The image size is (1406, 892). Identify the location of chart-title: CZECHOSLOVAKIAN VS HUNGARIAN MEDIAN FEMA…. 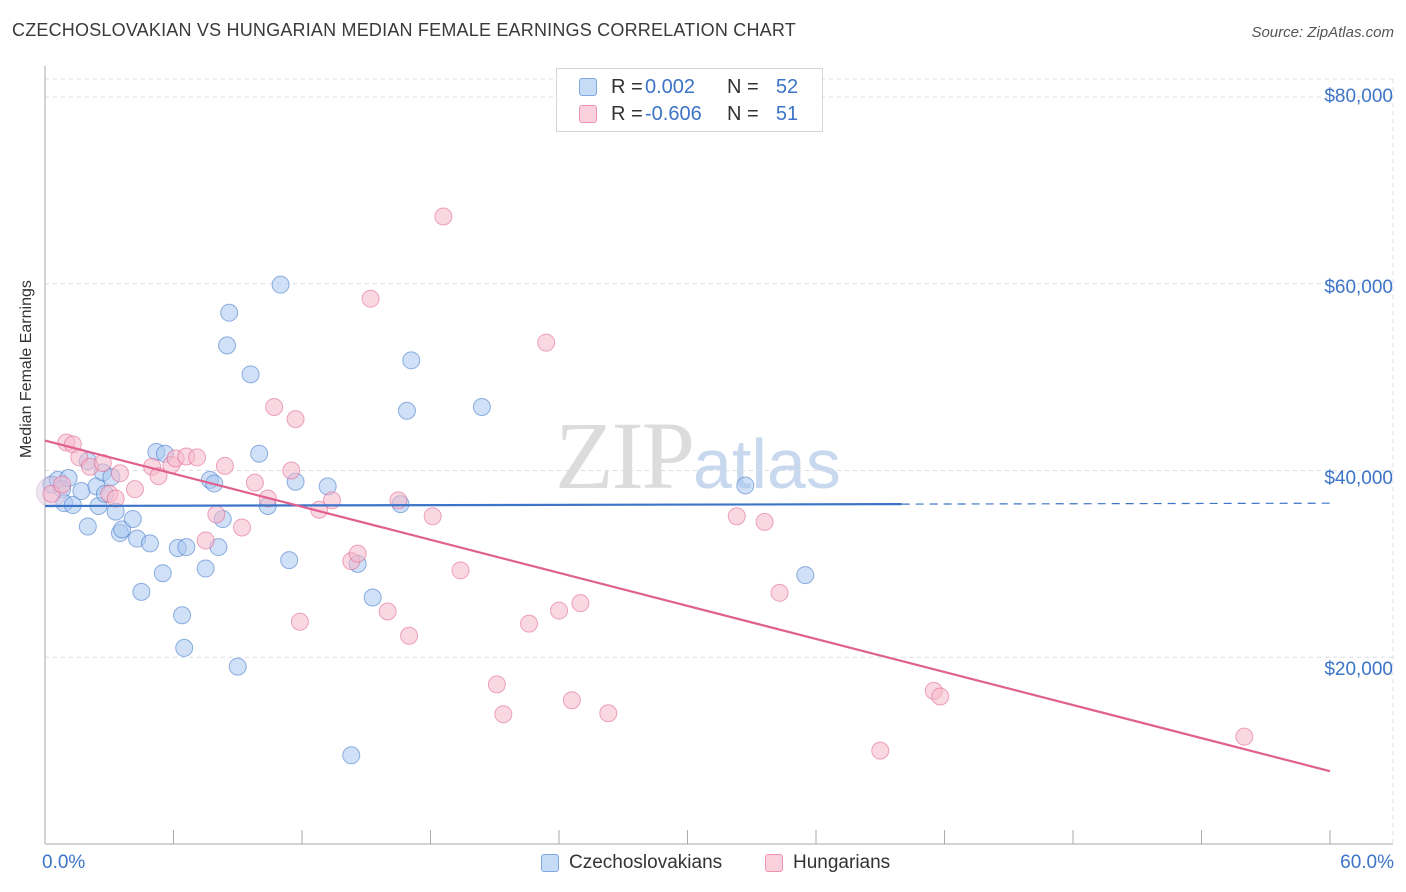
(404, 30).